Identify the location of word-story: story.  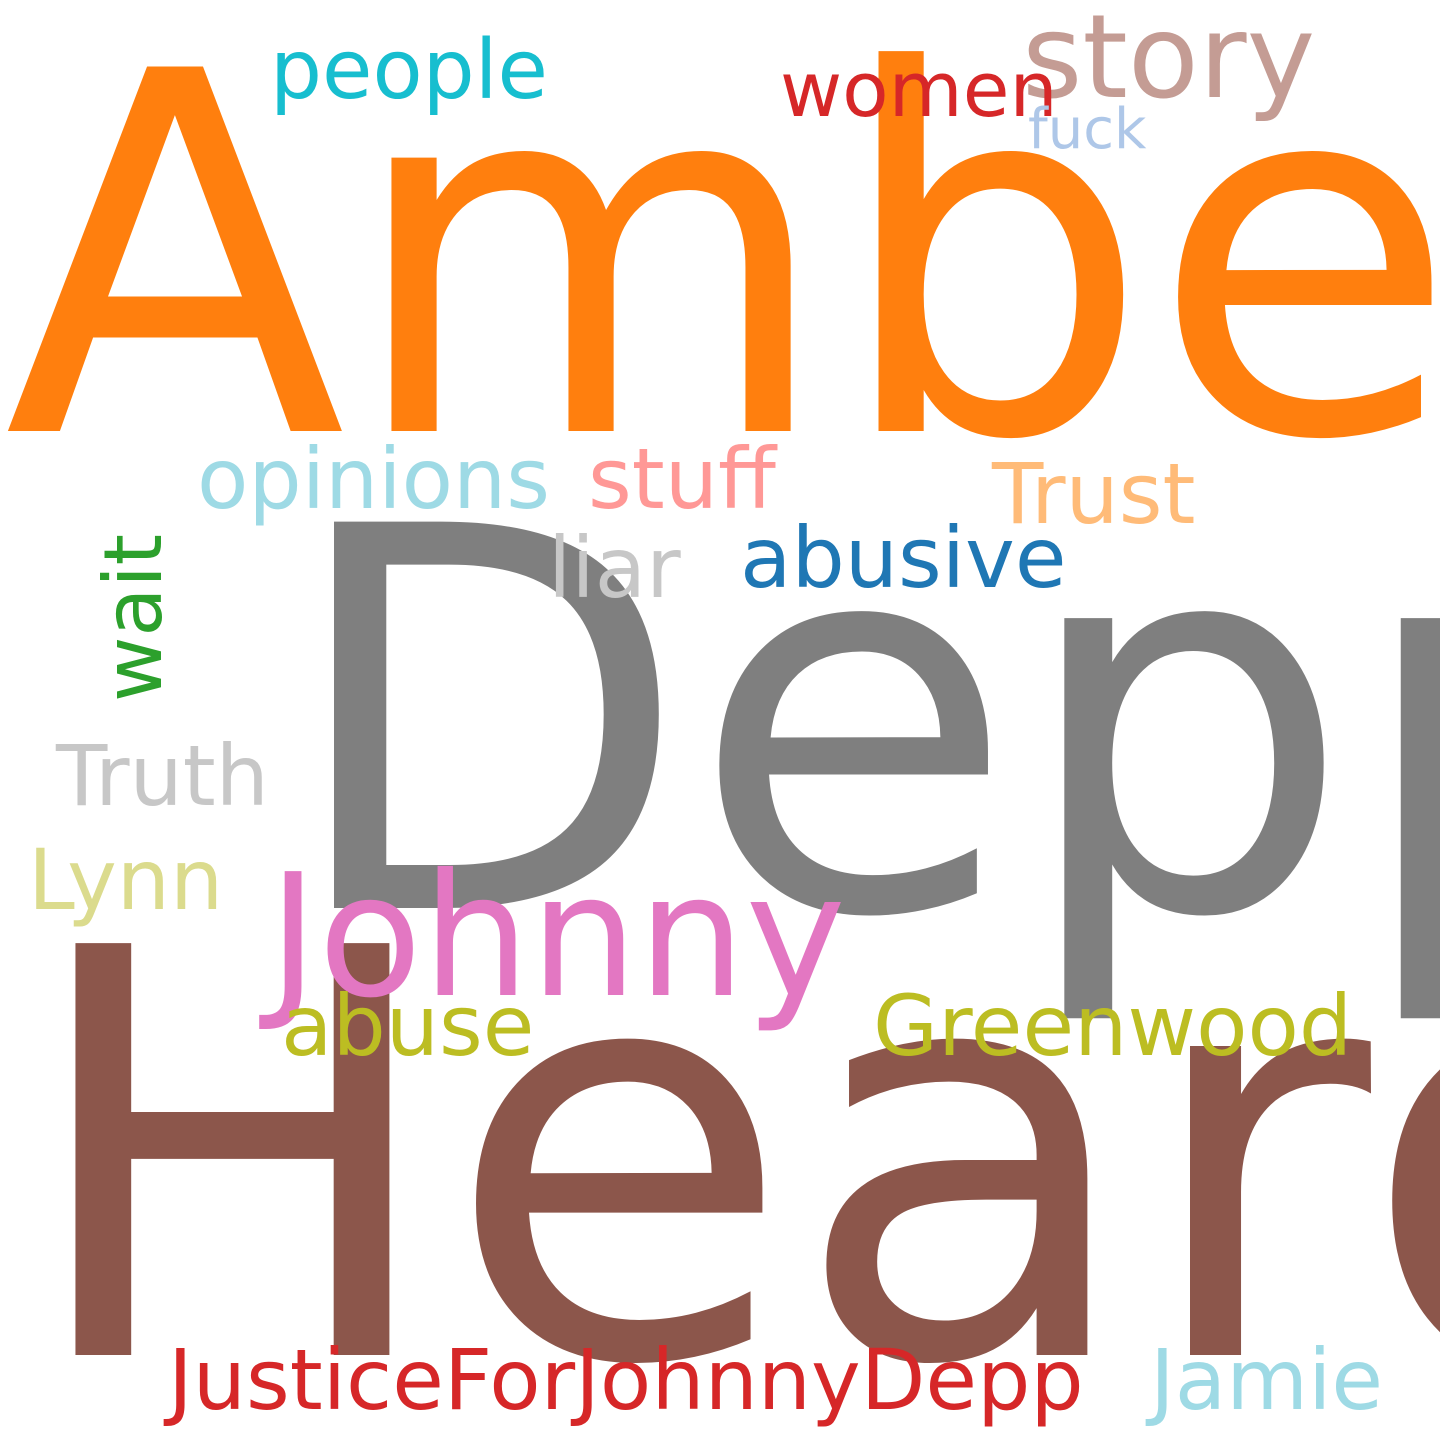
(1169, 62).